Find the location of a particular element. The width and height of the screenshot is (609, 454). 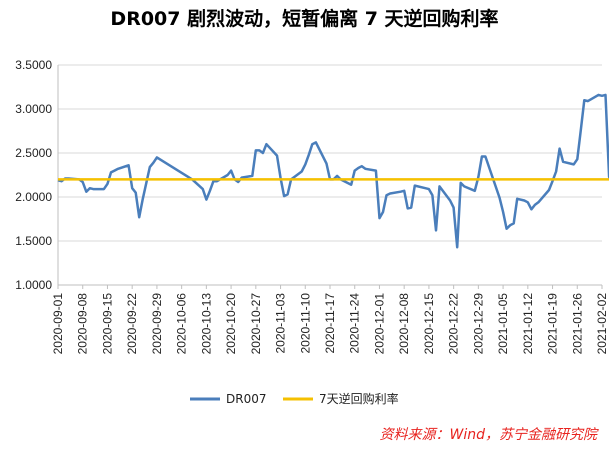

x-tick-label: 2020-11-17 is located at coordinates (330, 323).